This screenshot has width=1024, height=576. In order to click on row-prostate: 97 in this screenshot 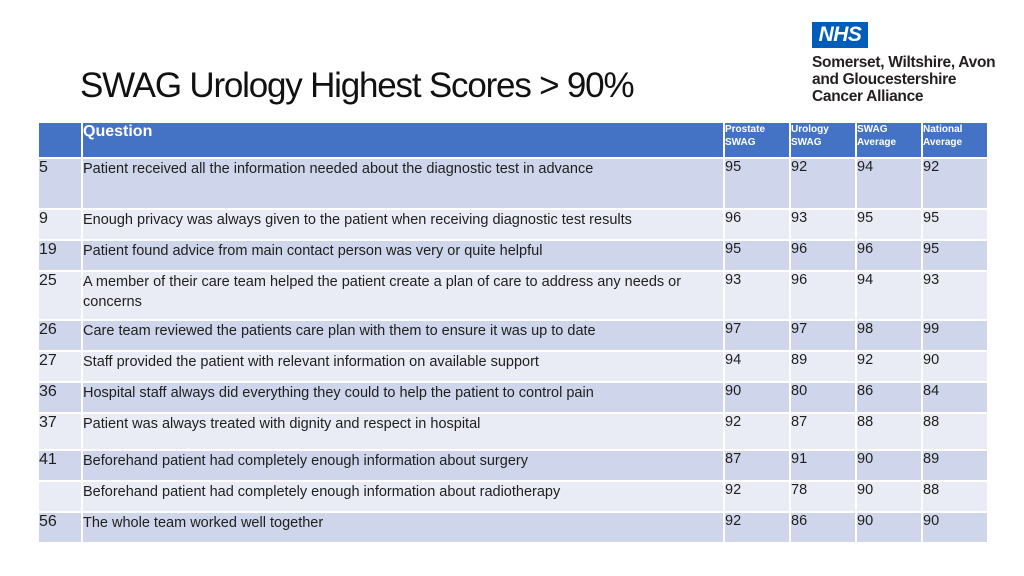, I will do `click(757, 335)`.